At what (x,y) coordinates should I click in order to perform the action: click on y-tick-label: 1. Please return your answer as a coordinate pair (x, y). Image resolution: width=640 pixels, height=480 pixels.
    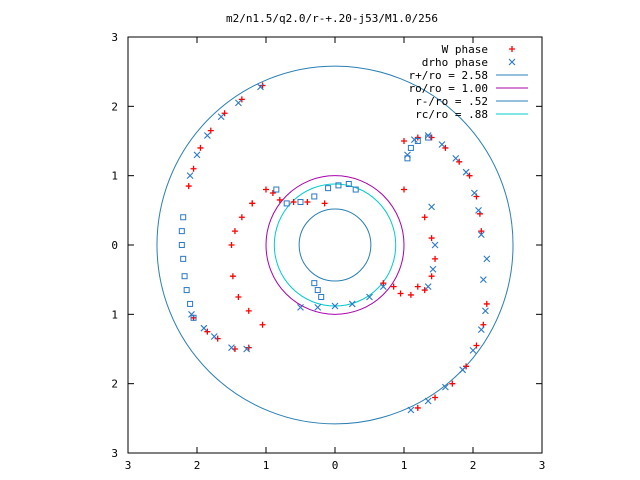
    Looking at the image, I should click on (114, 176).